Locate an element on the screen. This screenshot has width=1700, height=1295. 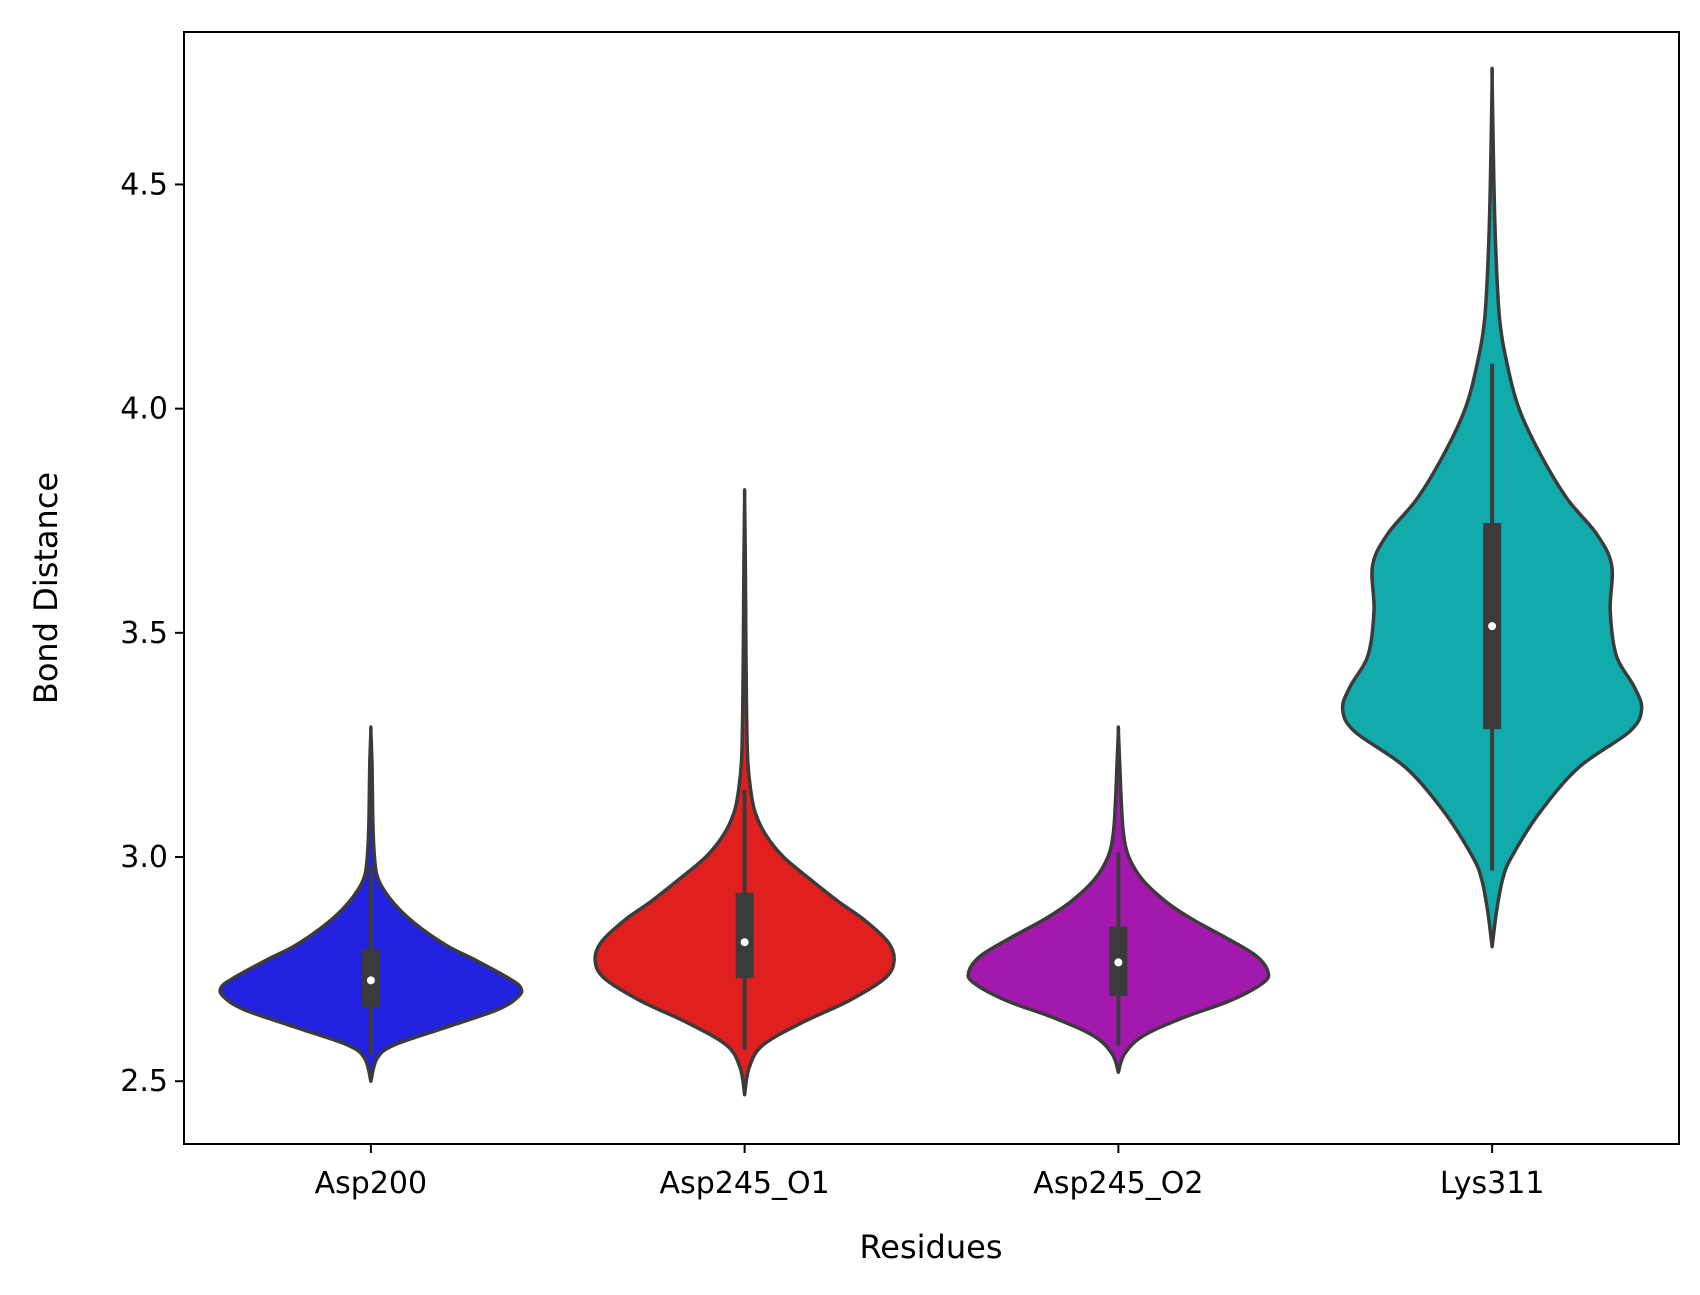
x-axis-label: Residues is located at coordinates (931, 1247).